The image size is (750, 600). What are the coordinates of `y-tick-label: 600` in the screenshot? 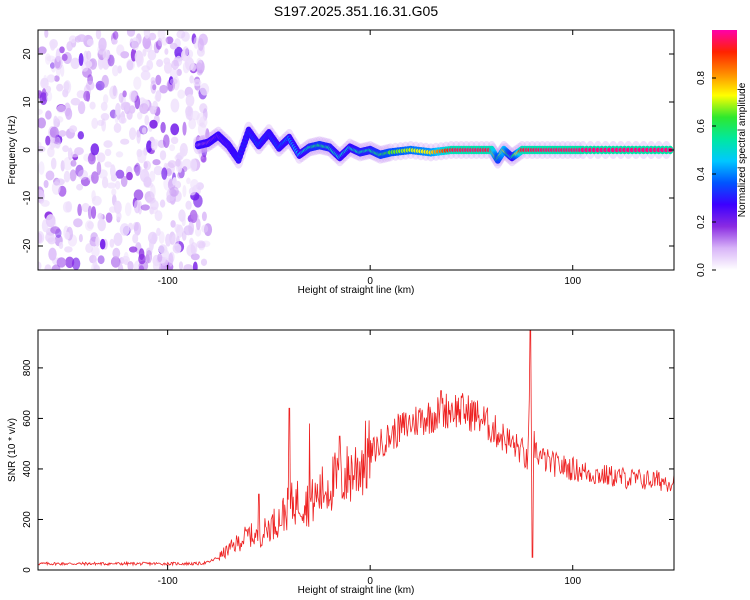 It's located at (27, 418).